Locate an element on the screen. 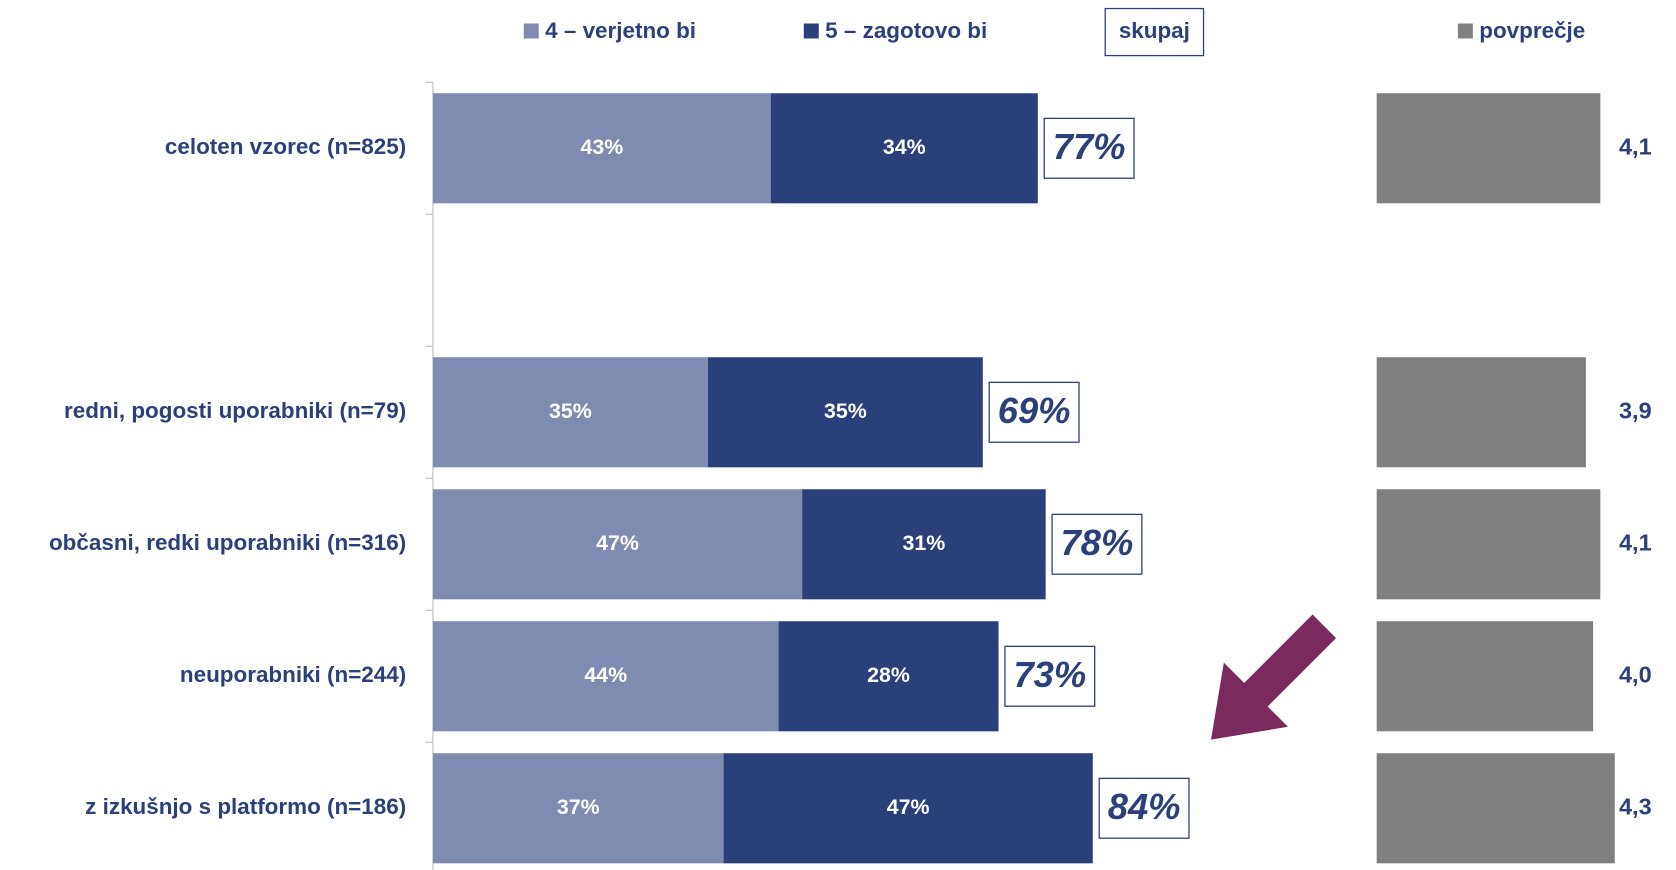 This screenshot has width=1676, height=870. bar-value-label: 28% is located at coordinates (888, 675).